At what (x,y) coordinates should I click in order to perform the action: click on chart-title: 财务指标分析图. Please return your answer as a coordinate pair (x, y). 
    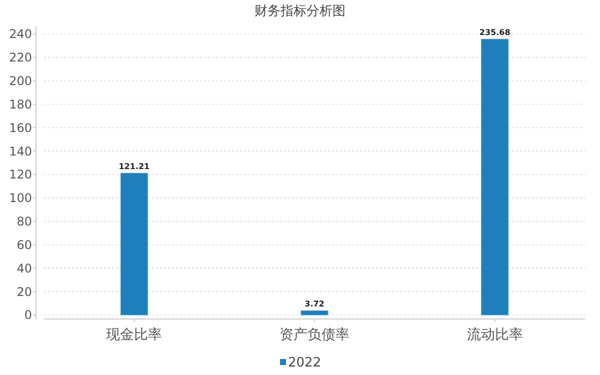
    Looking at the image, I should click on (300, 11).